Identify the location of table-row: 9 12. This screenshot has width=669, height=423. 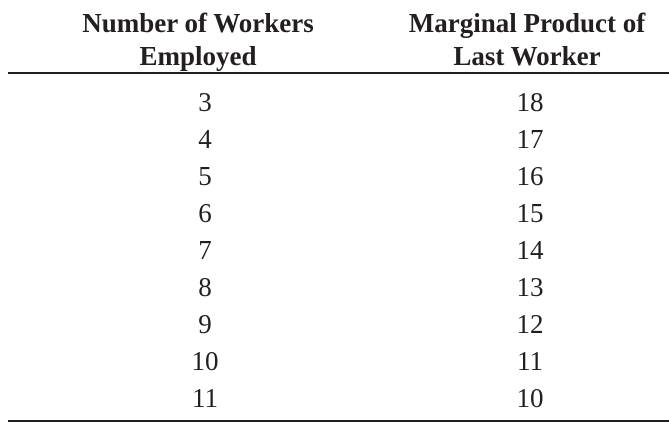
(334, 324).